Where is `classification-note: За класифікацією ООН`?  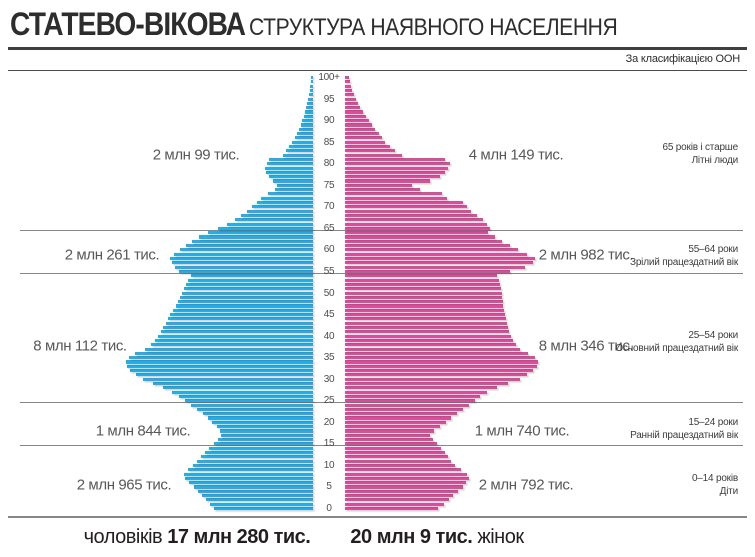
classification-note: За класифікацією ООН is located at coordinates (683, 59).